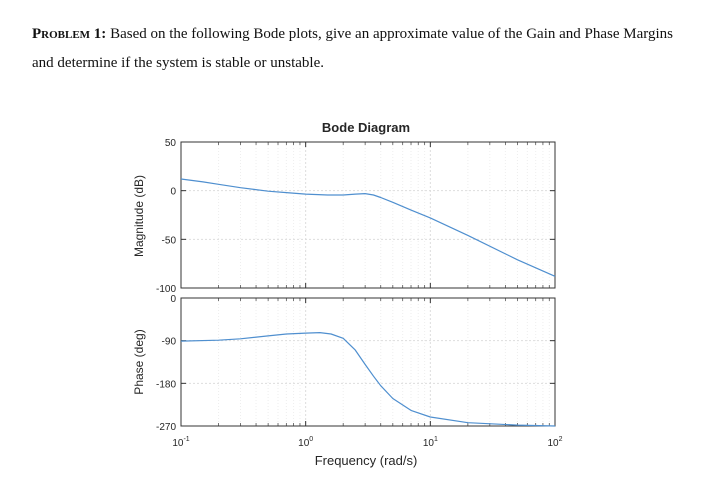  Describe the element at coordinates (366, 127) in the screenshot. I see `chart-title: Bode Diagram` at that location.